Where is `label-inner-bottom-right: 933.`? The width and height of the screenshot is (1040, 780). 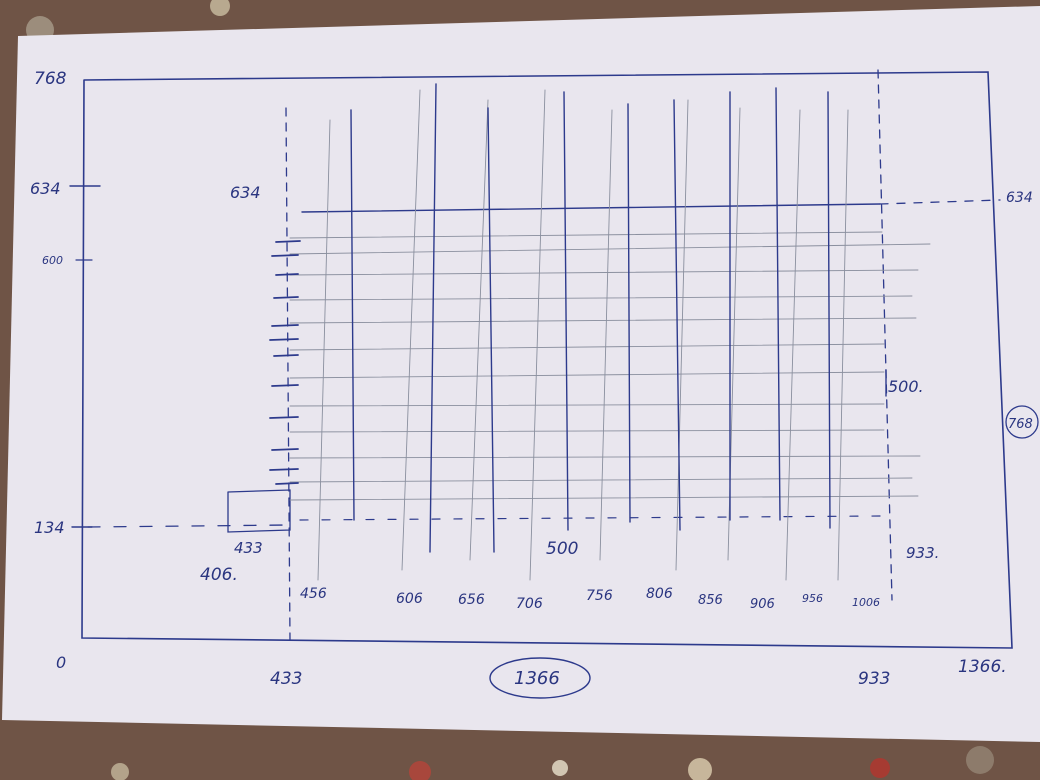
label-inner-bottom-right: 933. is located at coordinates (922, 553).